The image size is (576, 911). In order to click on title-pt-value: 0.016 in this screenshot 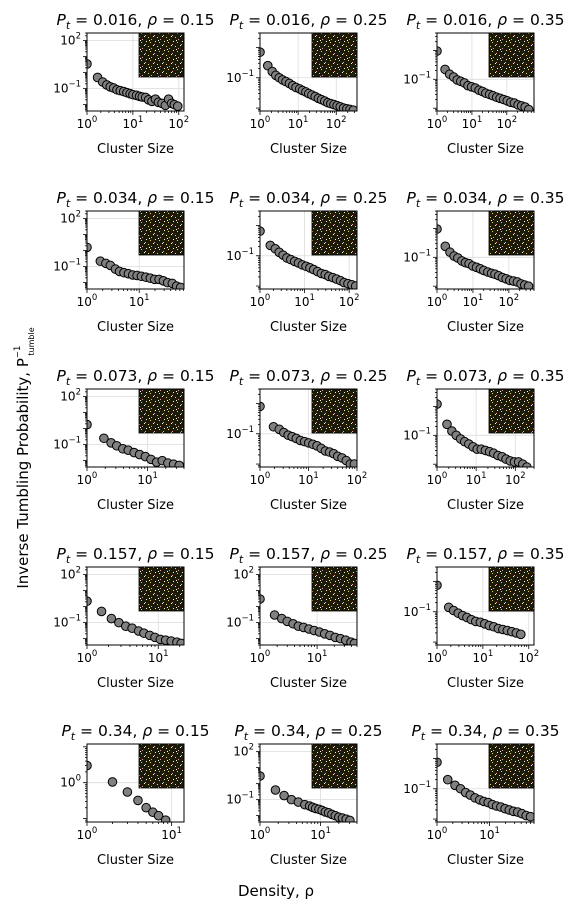, I will do `click(115, 20)`.